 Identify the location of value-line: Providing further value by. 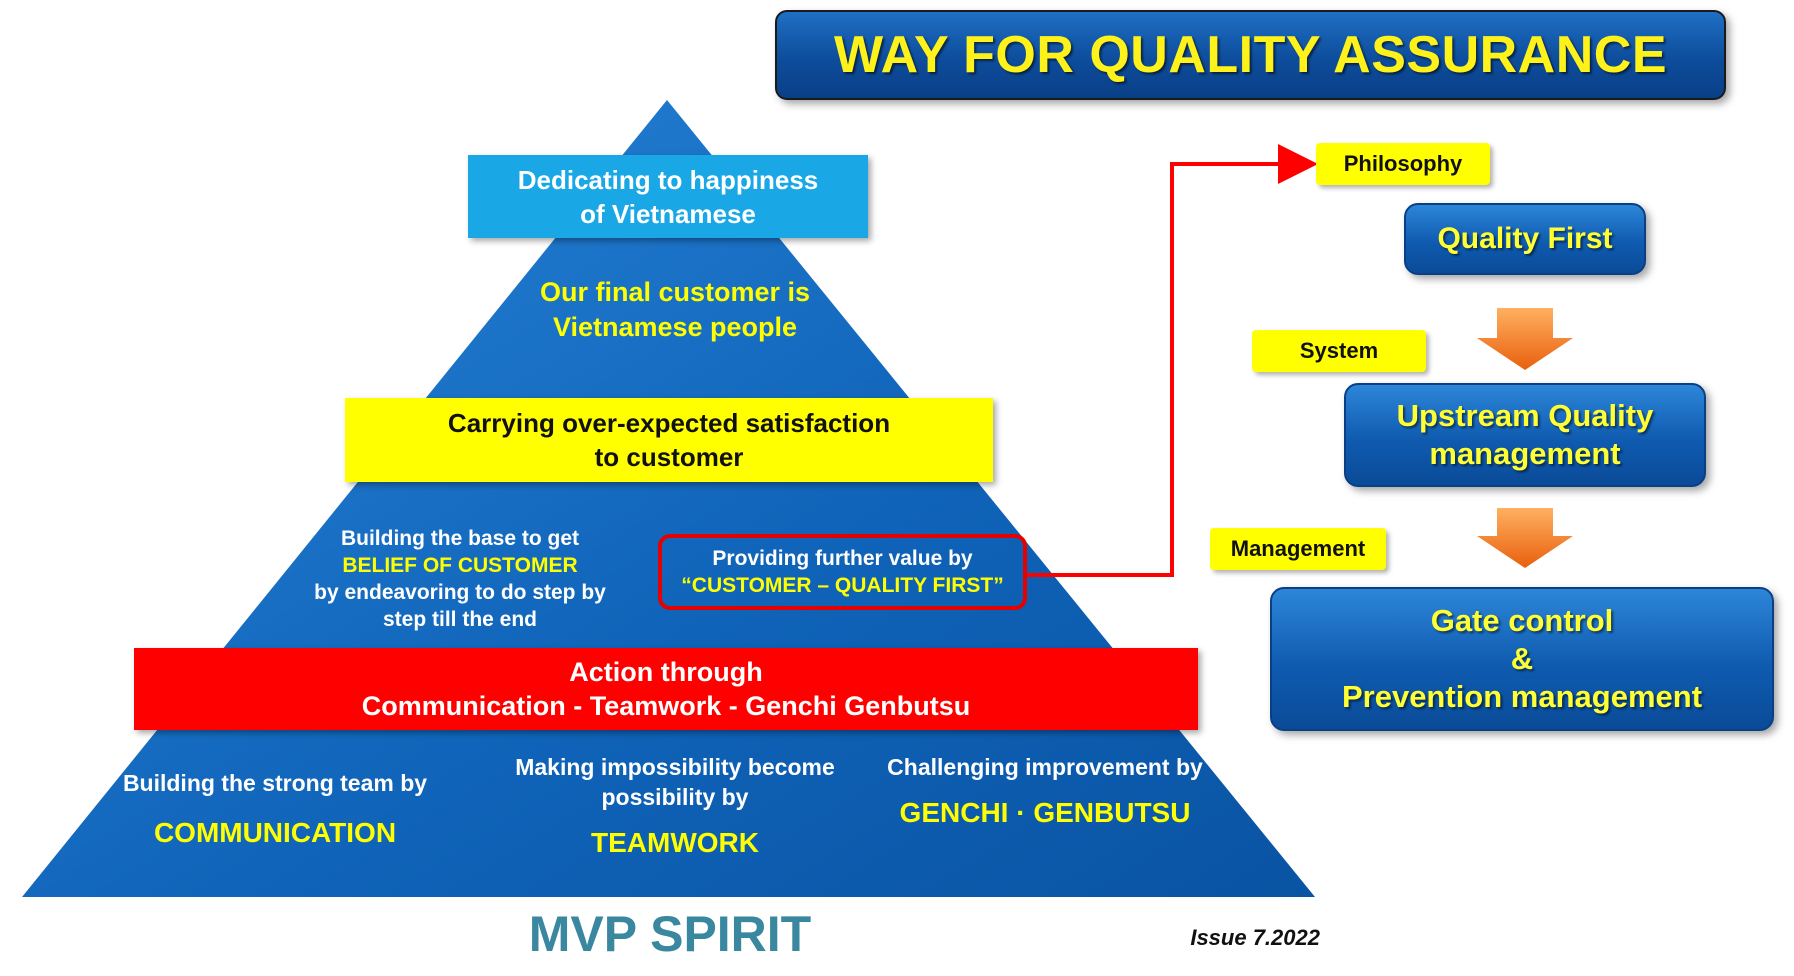
(842, 558).